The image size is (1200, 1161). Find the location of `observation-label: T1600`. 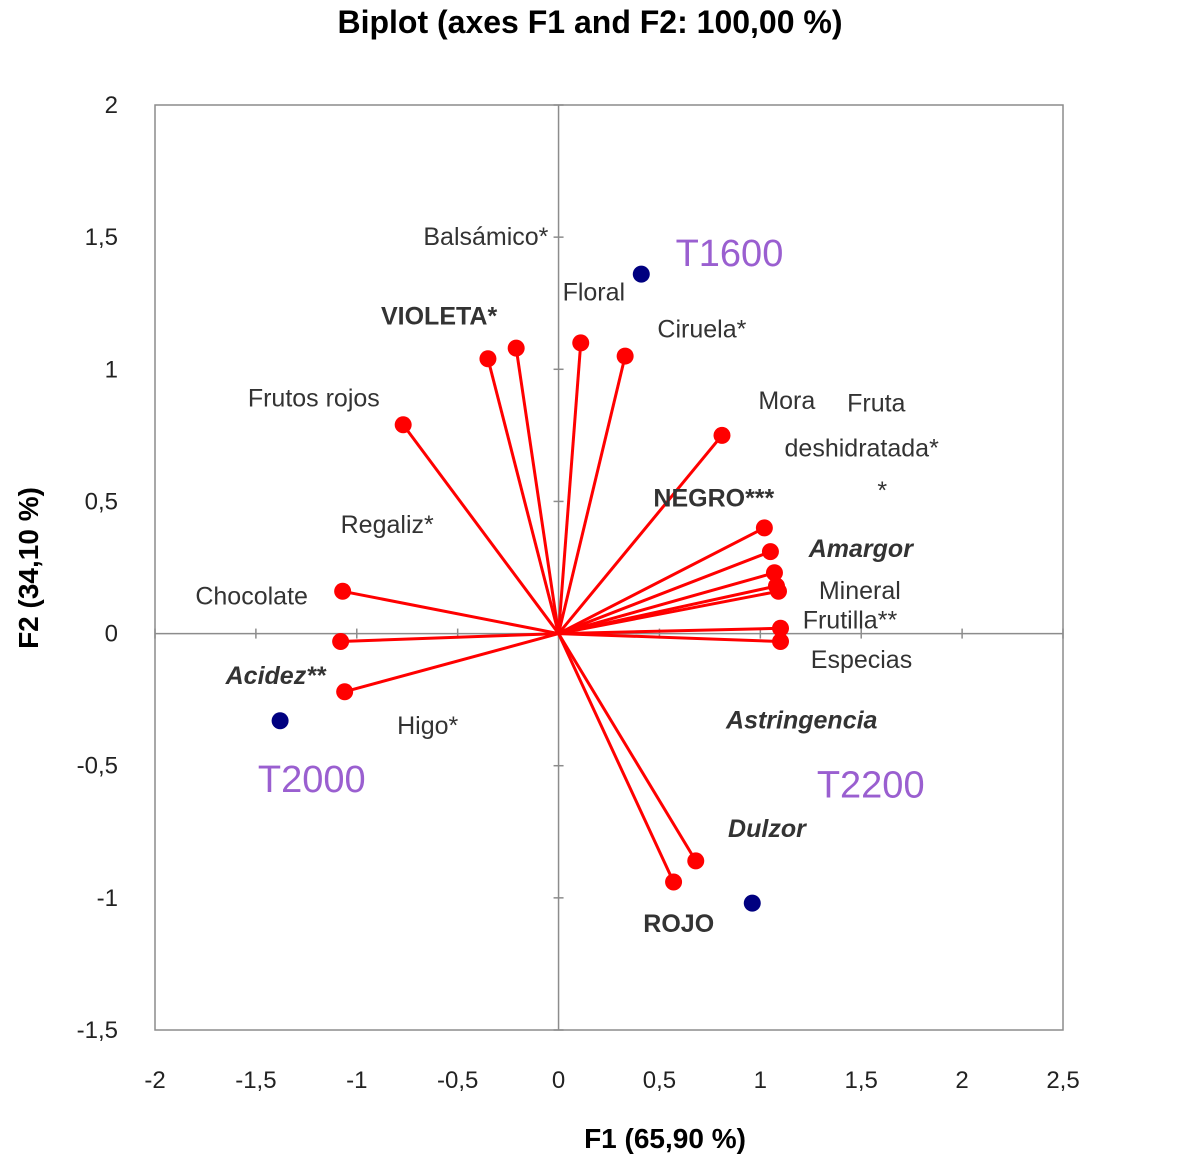

observation-label: T1600 is located at coordinates (730, 254).